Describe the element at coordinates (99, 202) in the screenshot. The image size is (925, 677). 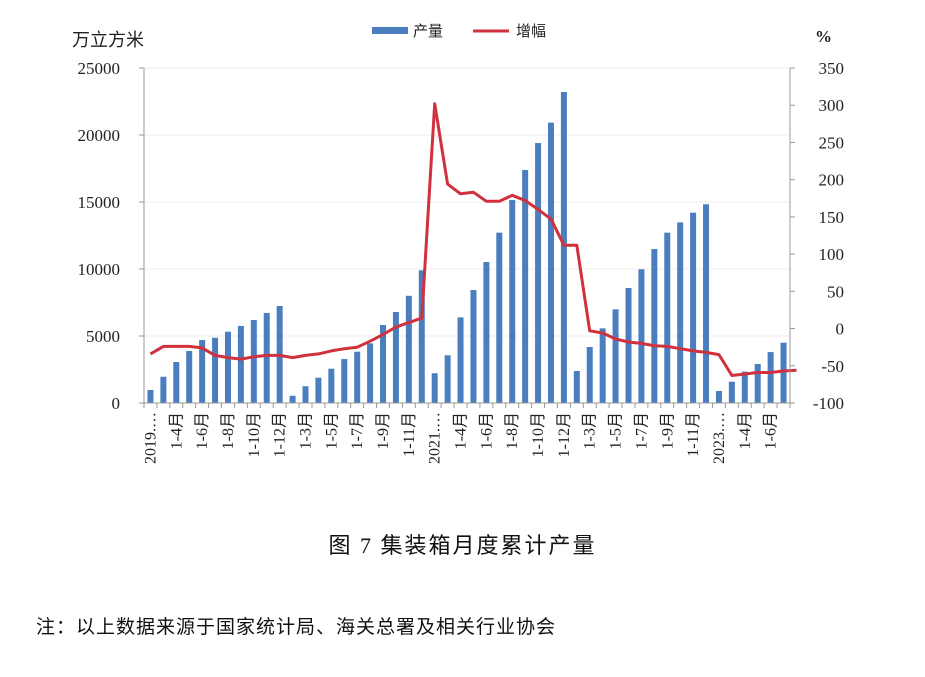
I see `y-left-tick-label: 15000` at that location.